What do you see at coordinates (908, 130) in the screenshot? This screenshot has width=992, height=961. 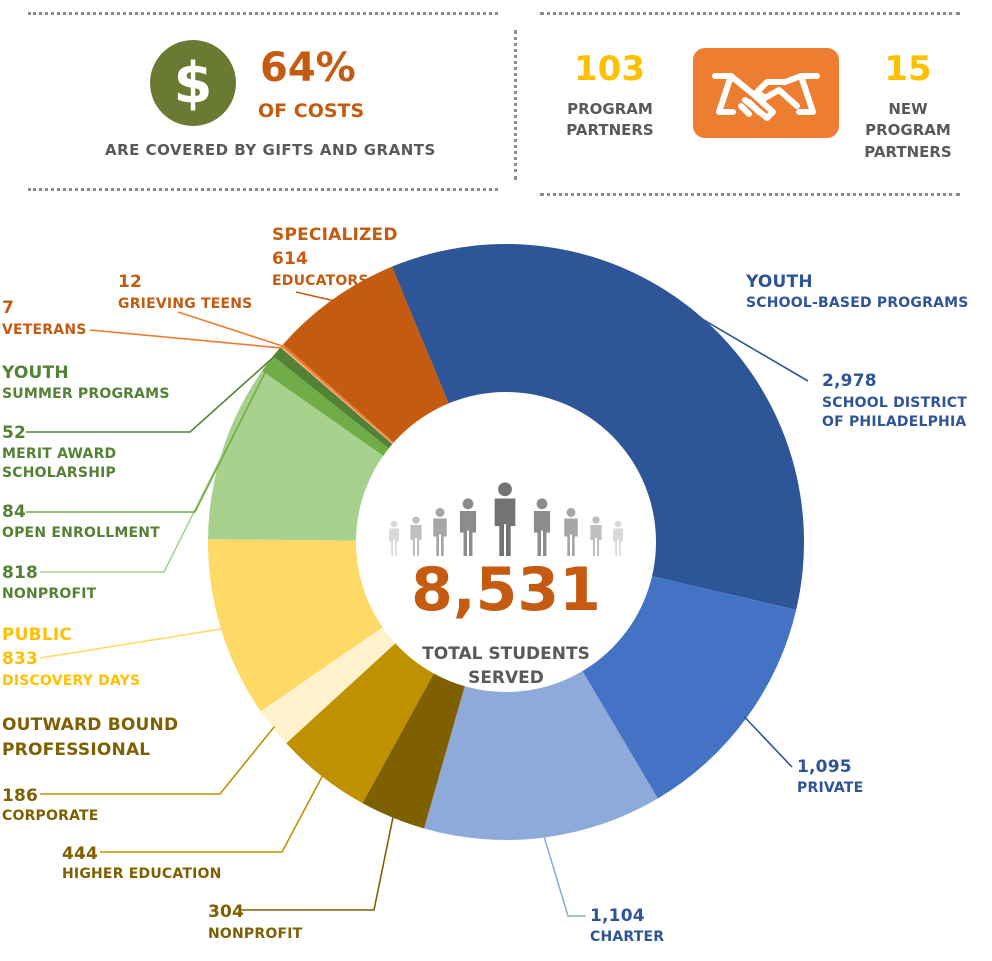 I see `new-partner-label-2: PROGRAM` at bounding box center [908, 130].